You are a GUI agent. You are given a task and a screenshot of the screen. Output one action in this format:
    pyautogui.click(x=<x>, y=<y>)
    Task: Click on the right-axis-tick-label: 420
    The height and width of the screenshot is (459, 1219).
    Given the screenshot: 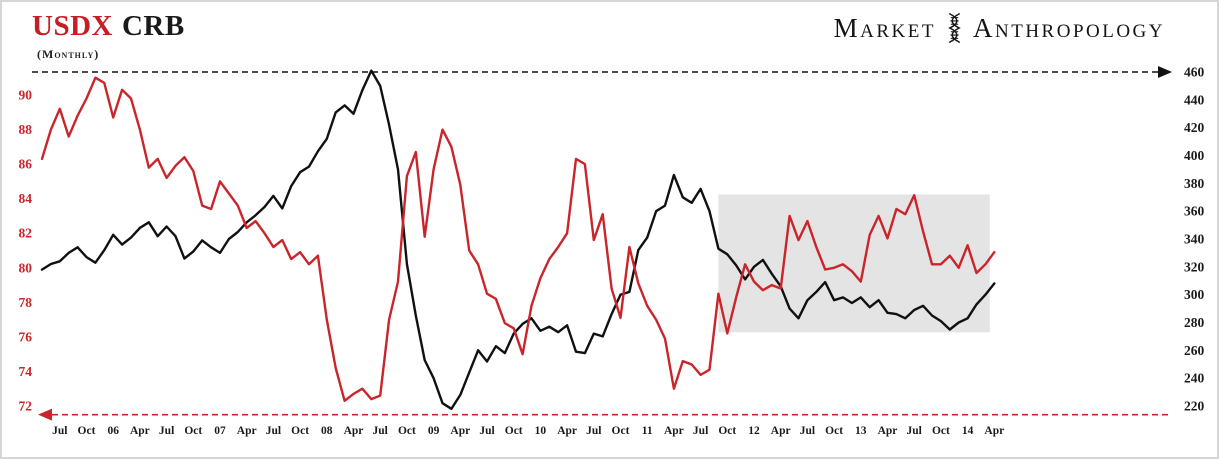 What is the action you would take?
    pyautogui.click(x=1194, y=127)
    